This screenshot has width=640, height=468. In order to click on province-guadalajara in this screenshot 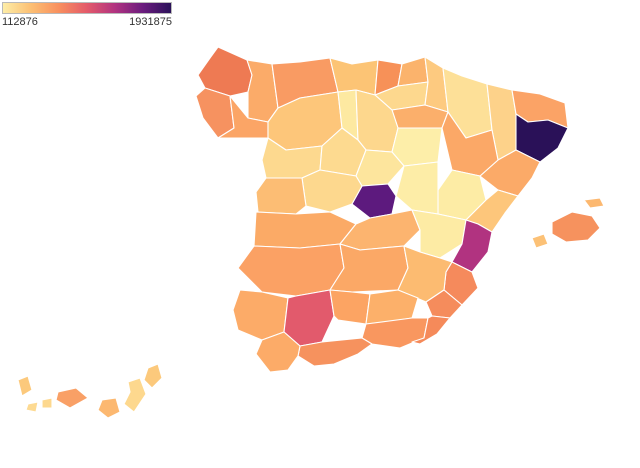, I will do `click(417, 188)`.